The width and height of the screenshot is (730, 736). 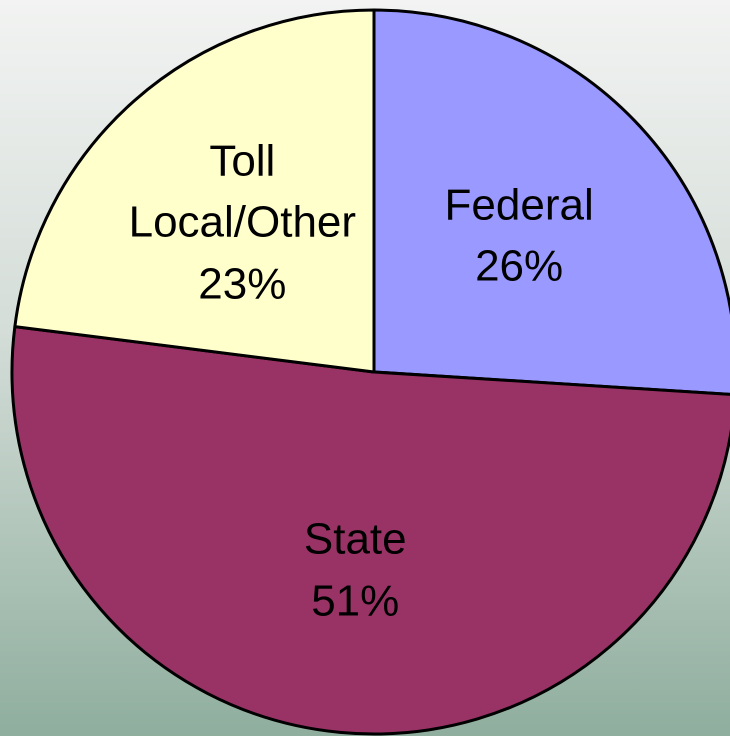 What do you see at coordinates (519, 266) in the screenshot?
I see `value-label: 26%` at bounding box center [519, 266].